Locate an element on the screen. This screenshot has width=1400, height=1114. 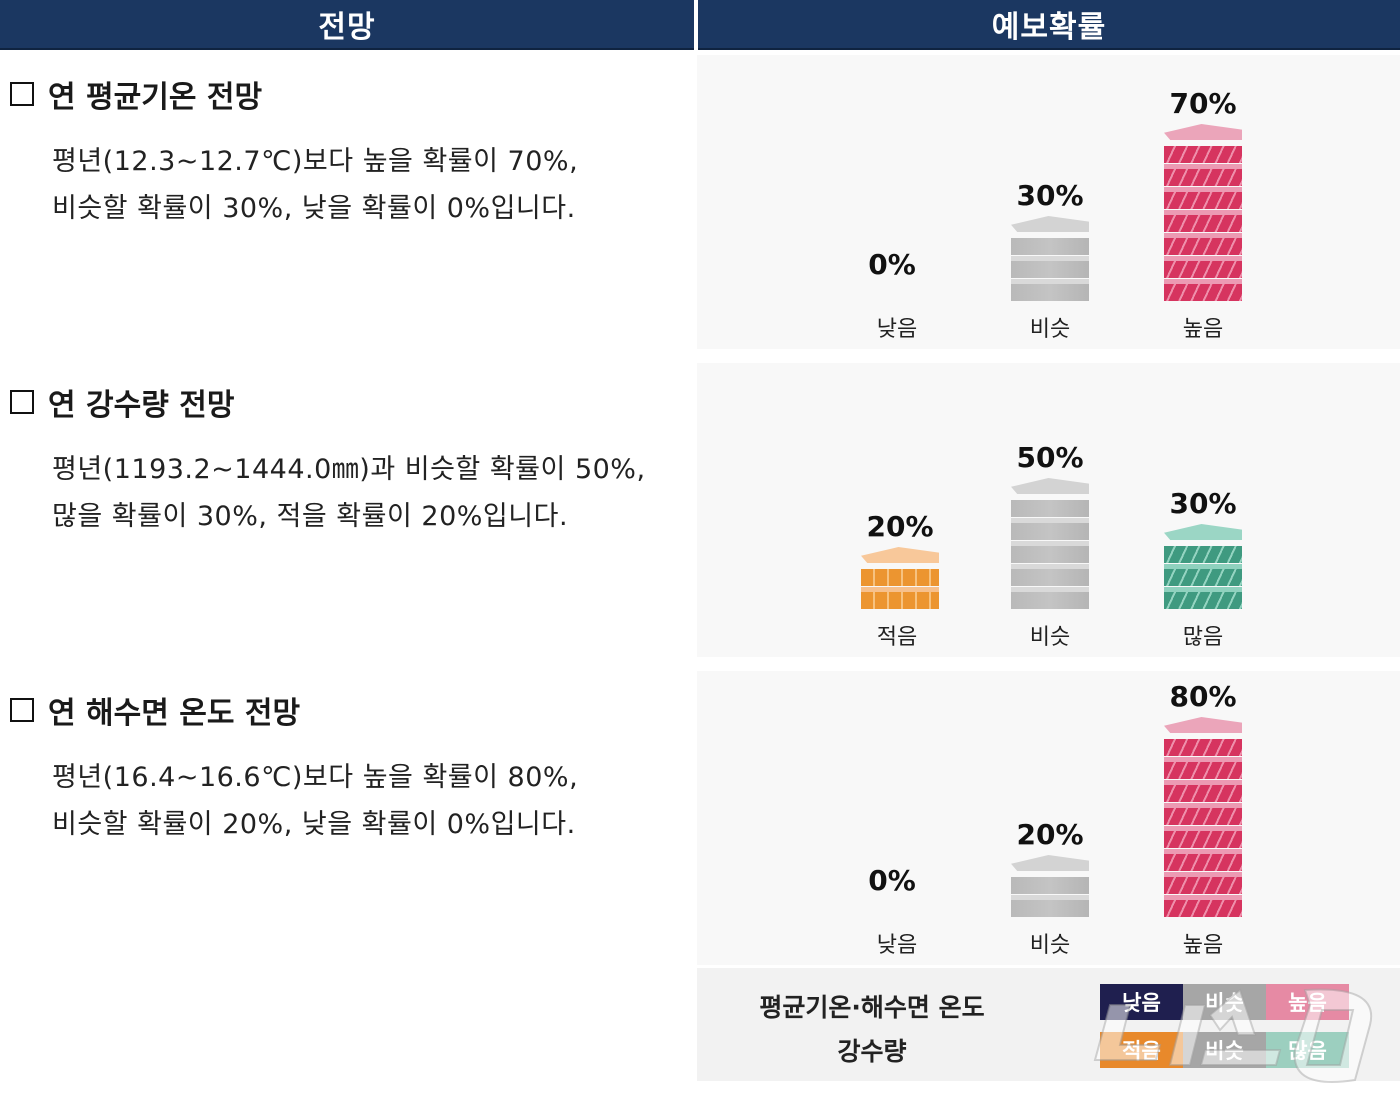
section-title: 연 강수량 전망 is located at coordinates (122, 402).